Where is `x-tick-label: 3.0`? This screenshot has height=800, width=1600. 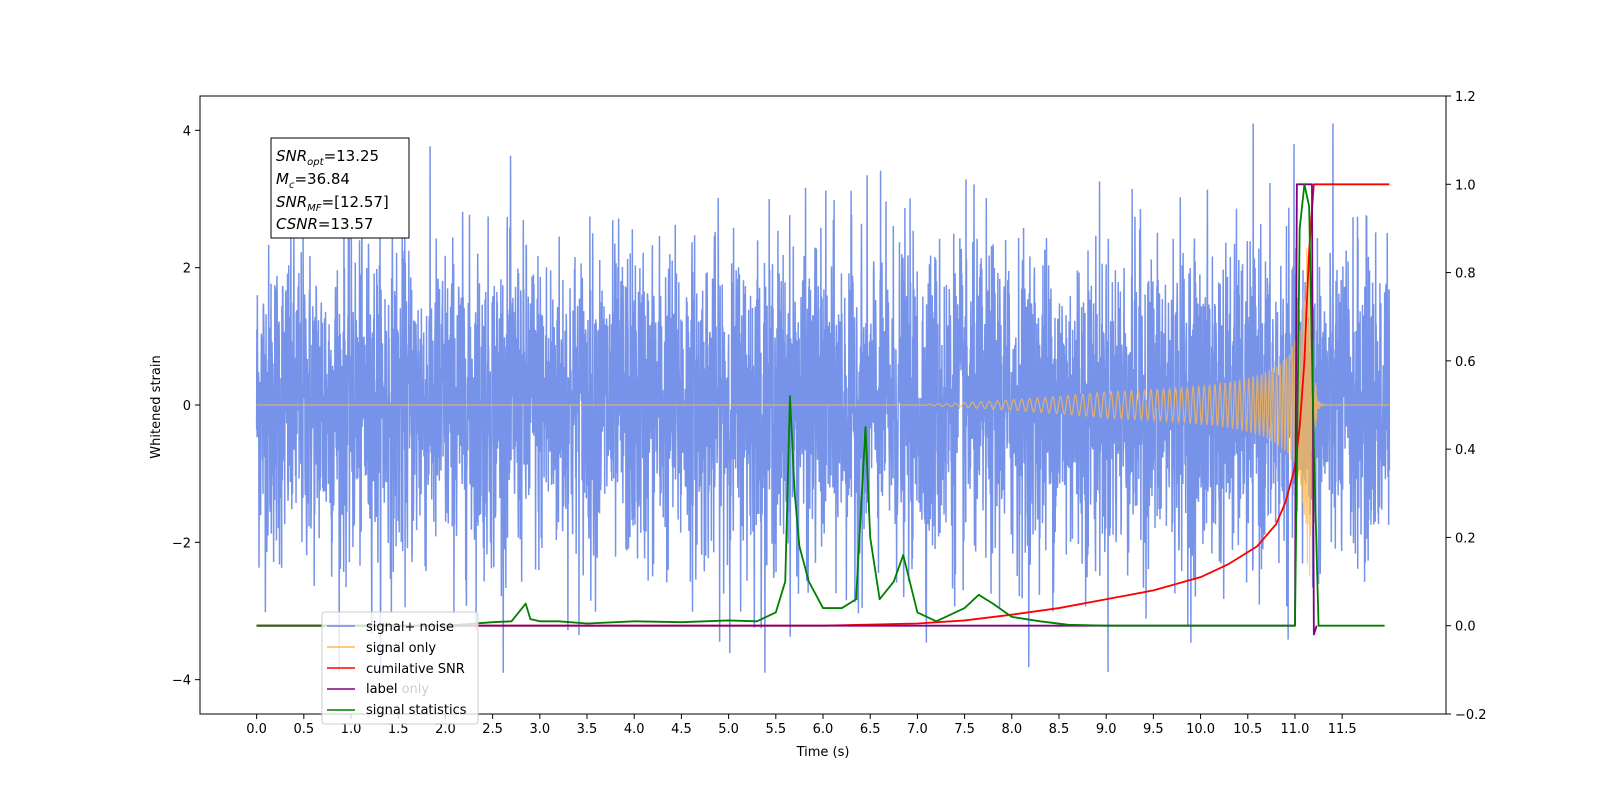 x-tick-label: 3.0 is located at coordinates (539, 729).